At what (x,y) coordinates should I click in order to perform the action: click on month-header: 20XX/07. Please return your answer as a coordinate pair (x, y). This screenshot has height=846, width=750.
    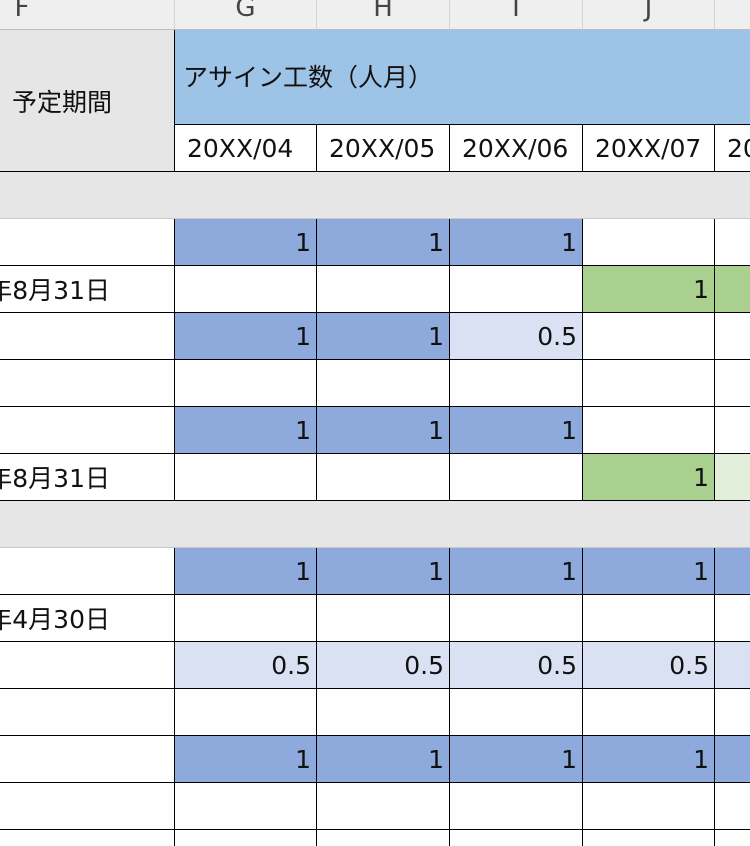
    Looking at the image, I should click on (649, 148).